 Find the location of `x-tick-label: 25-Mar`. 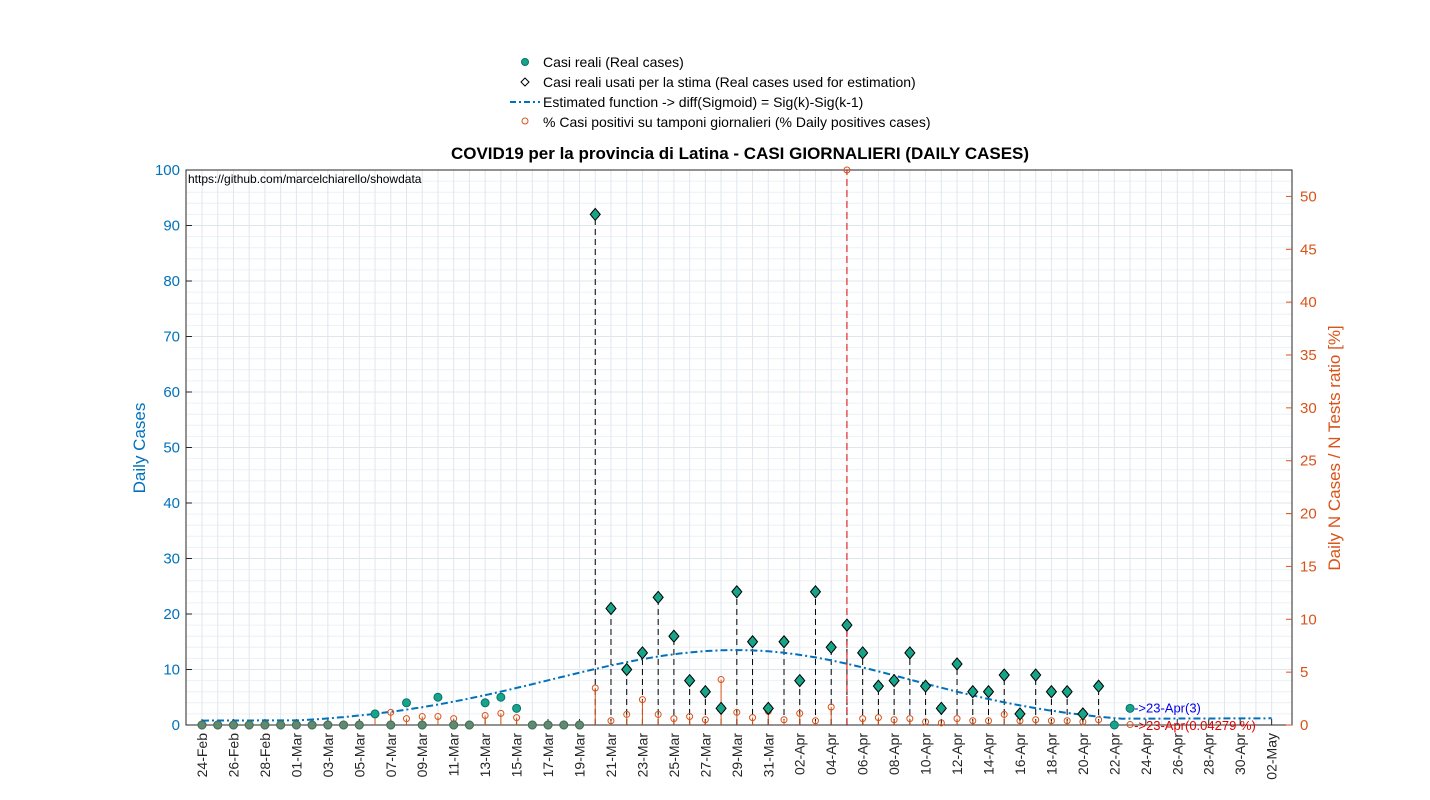

x-tick-label: 25-Mar is located at coordinates (674, 755).